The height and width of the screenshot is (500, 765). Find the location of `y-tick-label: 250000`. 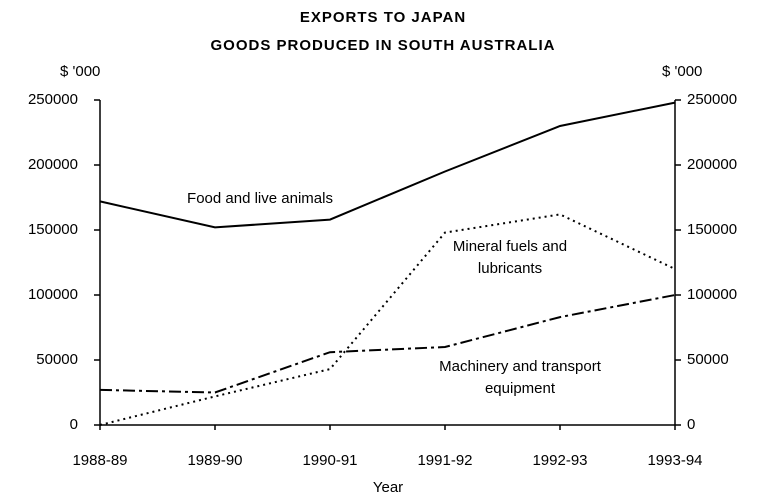

y-tick-label: 250000 is located at coordinates (53, 99).